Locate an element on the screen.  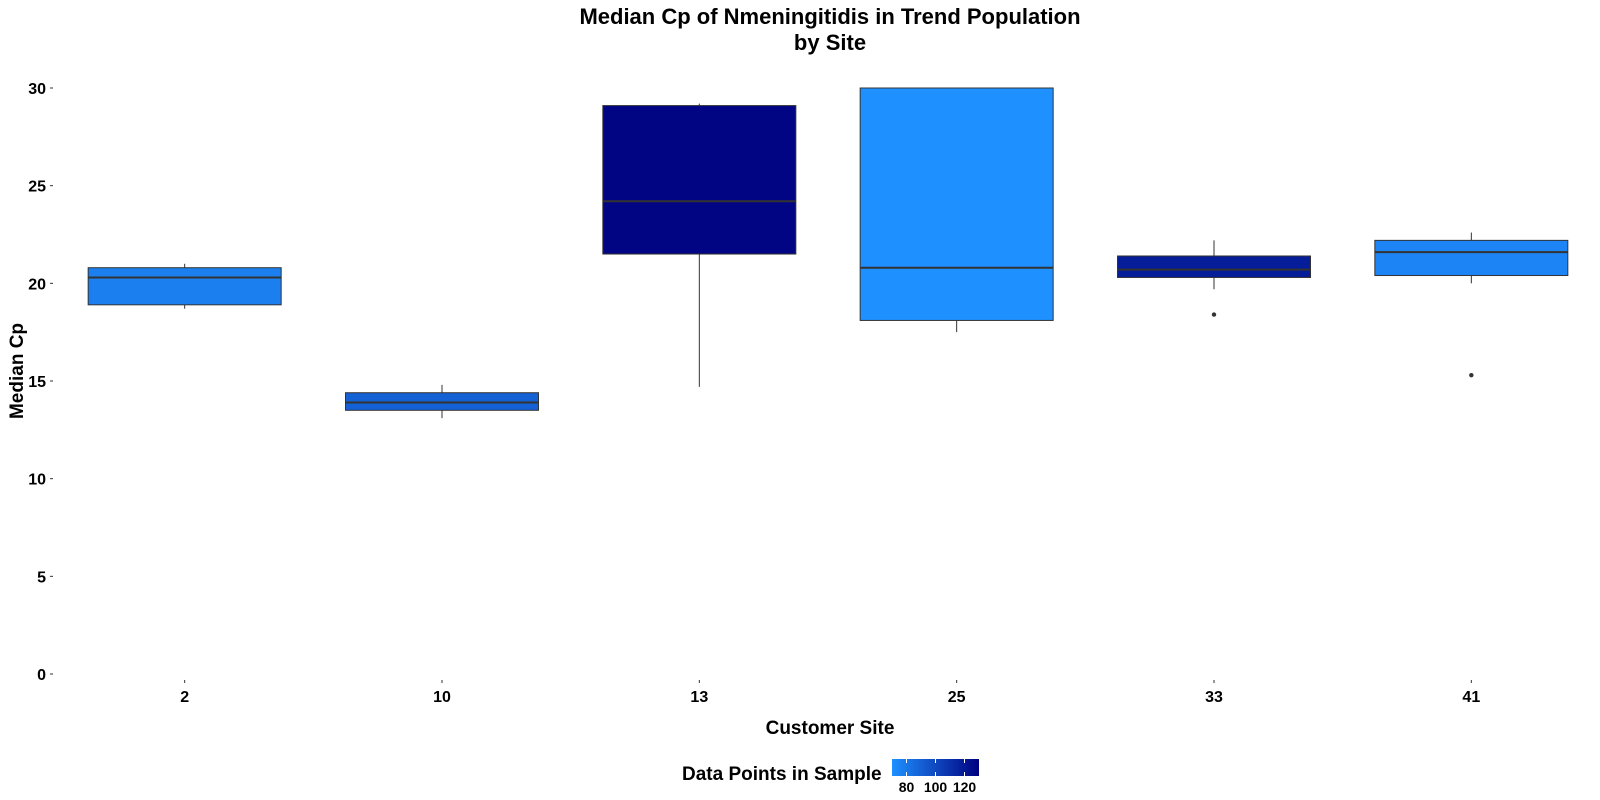
legend-ticks: 80 100 120 is located at coordinates (938, 777).